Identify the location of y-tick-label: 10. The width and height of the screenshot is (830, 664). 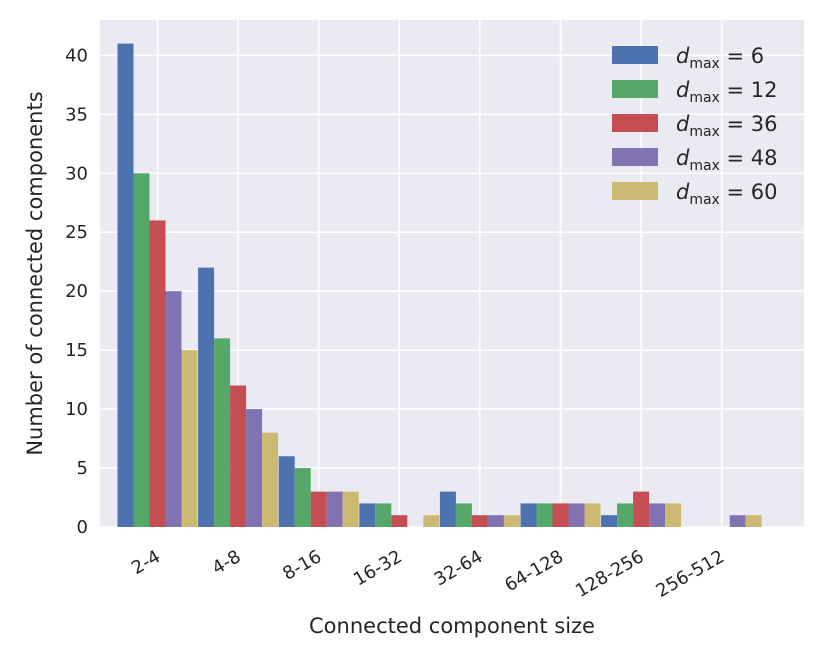
(76, 409).